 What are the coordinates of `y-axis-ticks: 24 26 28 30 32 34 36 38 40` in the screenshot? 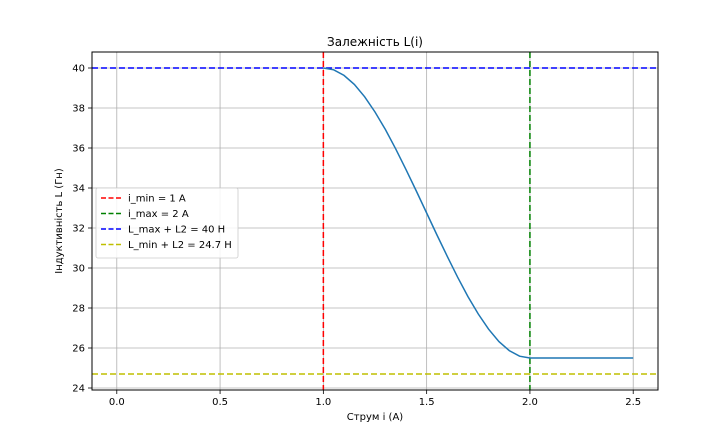 It's located at (82, 229).